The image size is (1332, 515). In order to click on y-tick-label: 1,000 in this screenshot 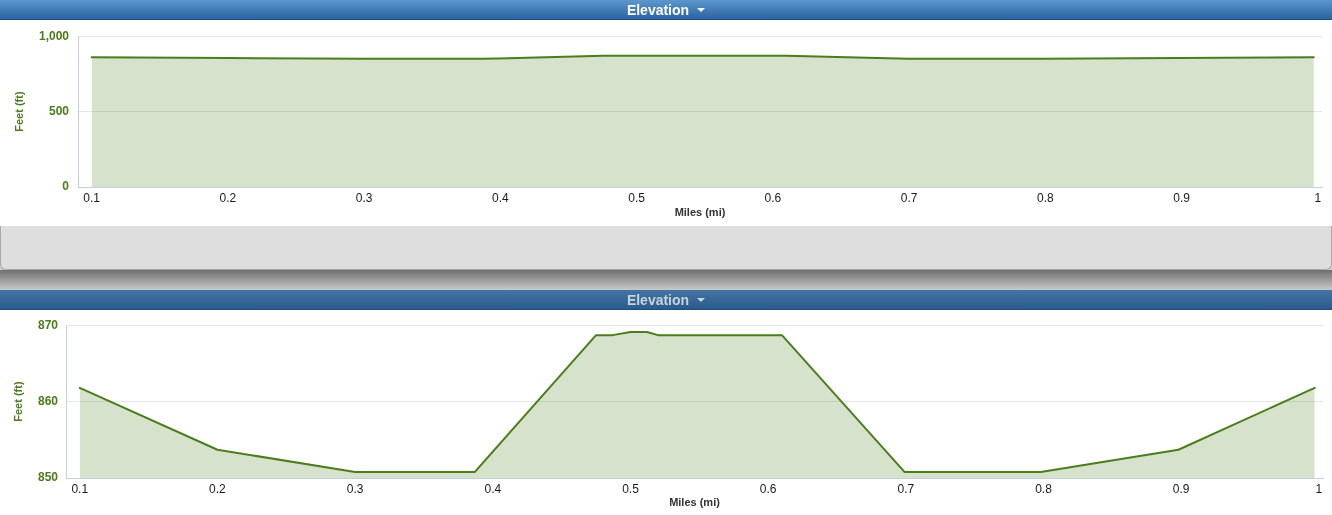, I will do `click(54, 35)`.